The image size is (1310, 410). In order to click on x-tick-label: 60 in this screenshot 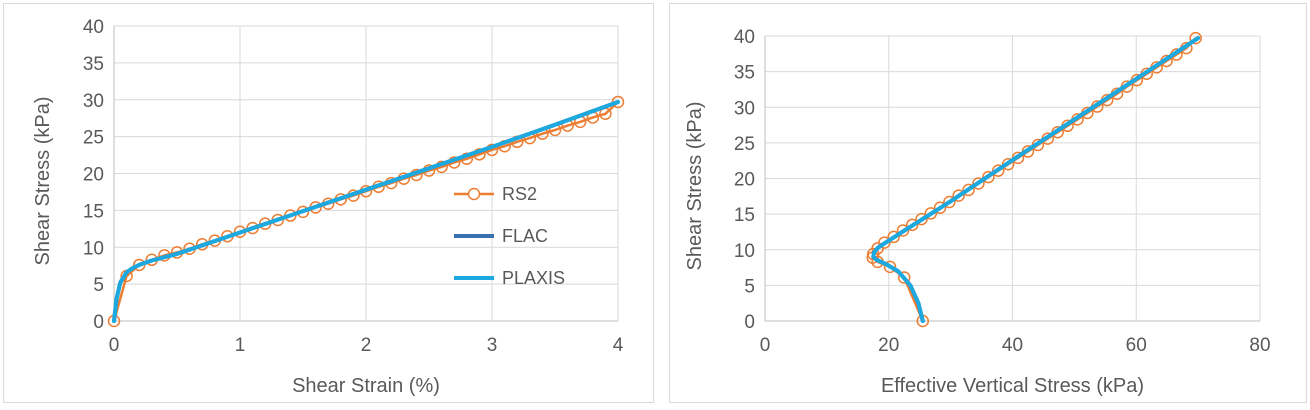, I will do `click(1136, 345)`.